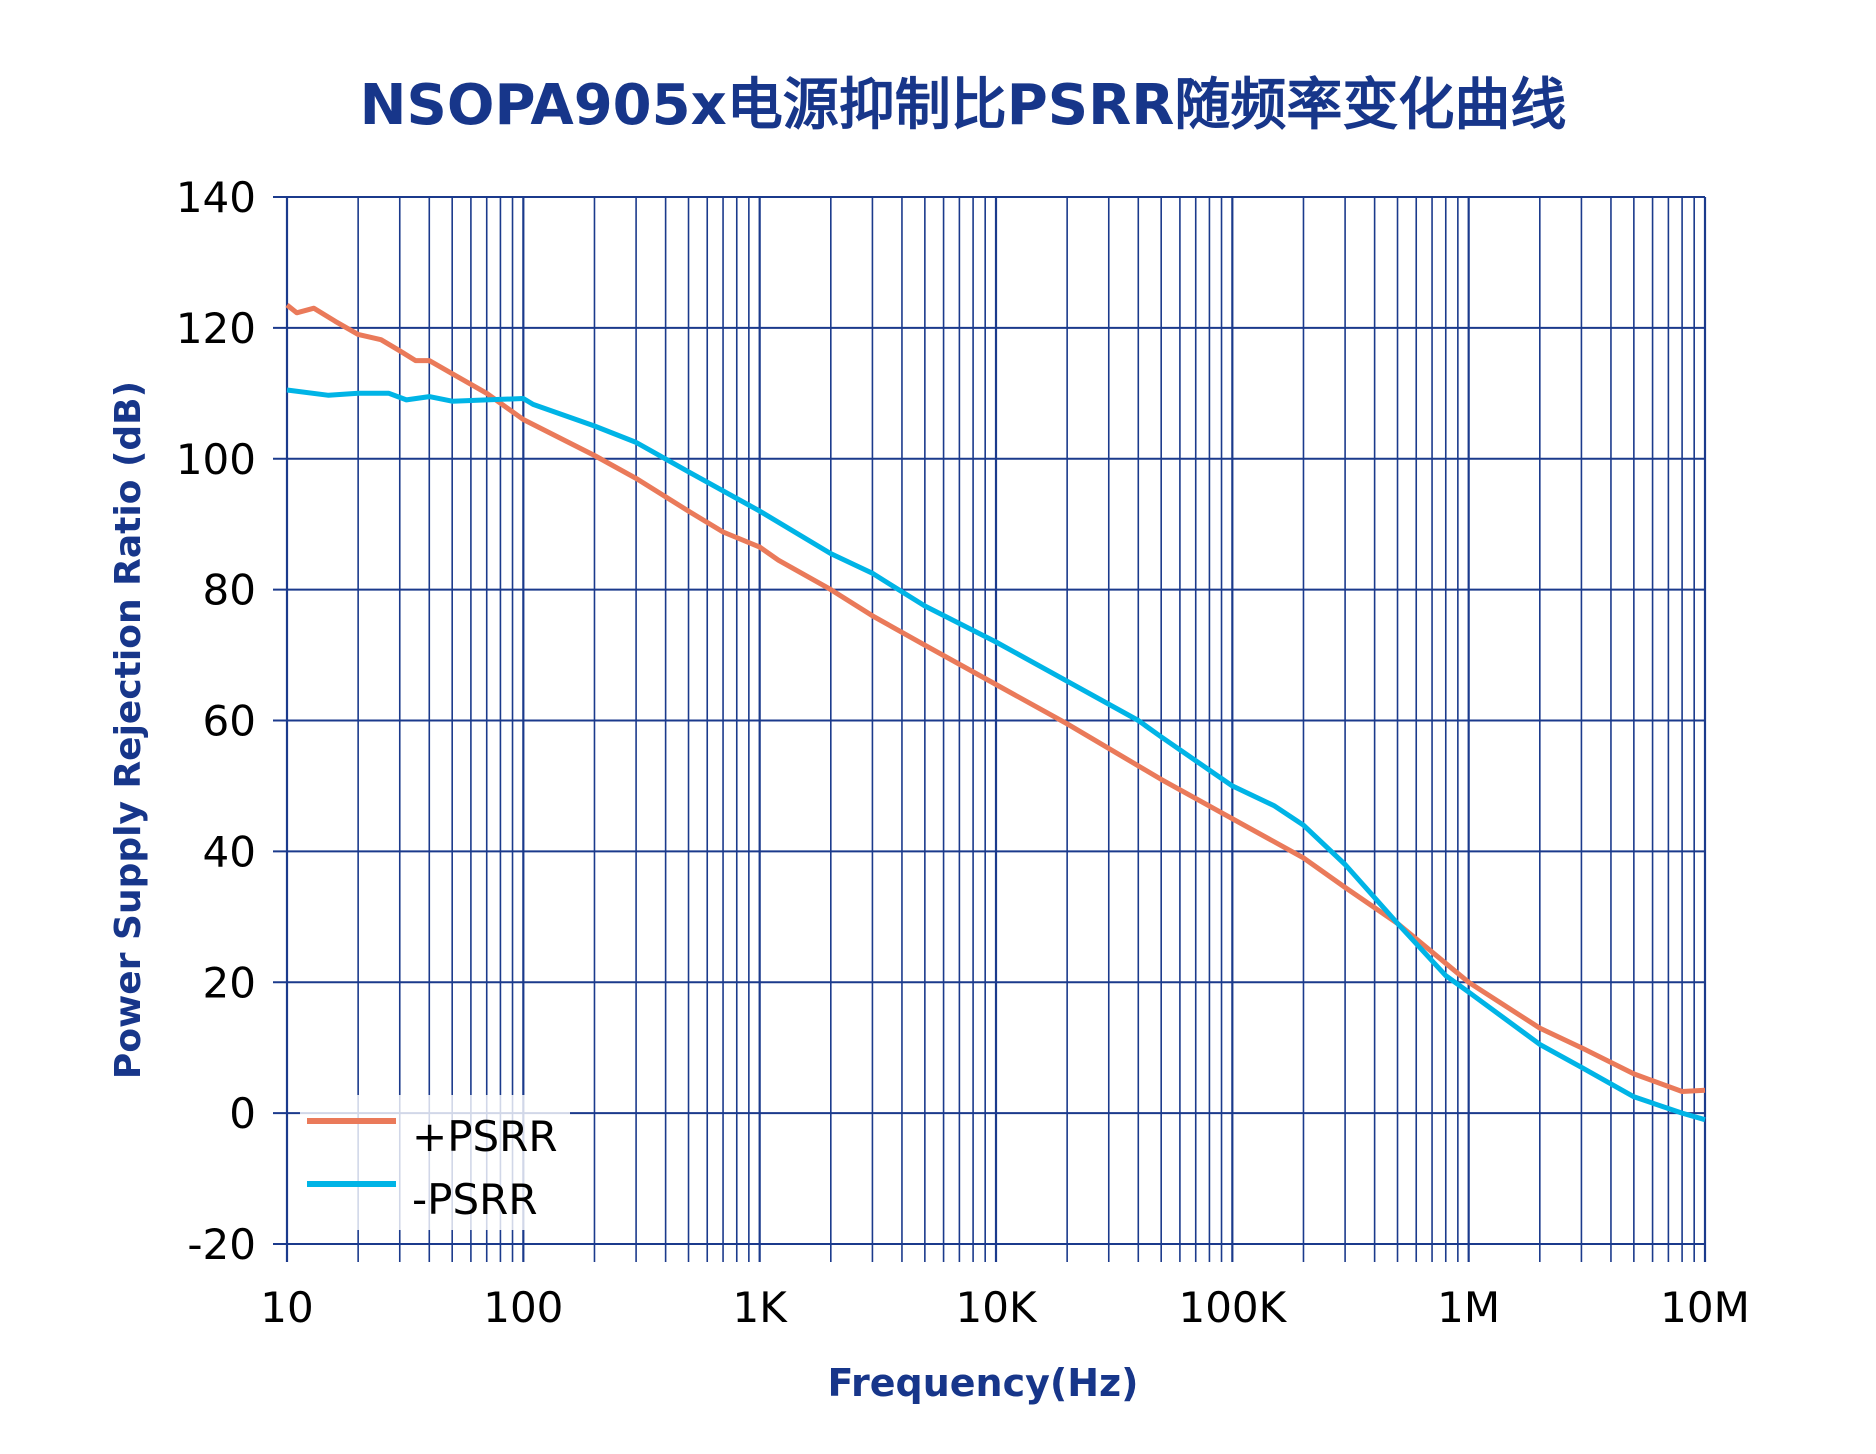  What do you see at coordinates (761, 1307) in the screenshot?
I see `x-tick-label: 1K` at bounding box center [761, 1307].